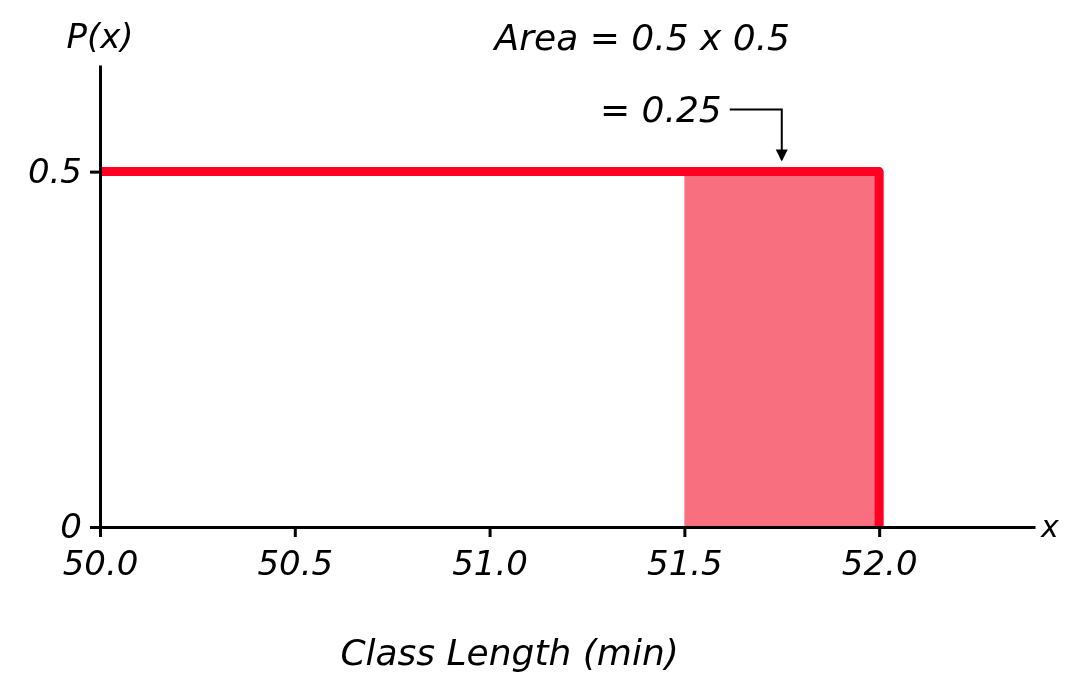 Image resolution: width=1070 pixels, height=681 pixels. Describe the element at coordinates (641, 37) in the screenshot. I see `text: Area = 0.5 x 0.5` at that location.